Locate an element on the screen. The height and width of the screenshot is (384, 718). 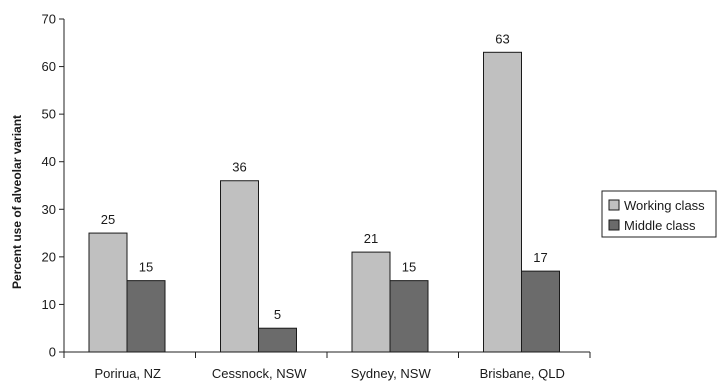
data-label: 25 is located at coordinates (108, 219).